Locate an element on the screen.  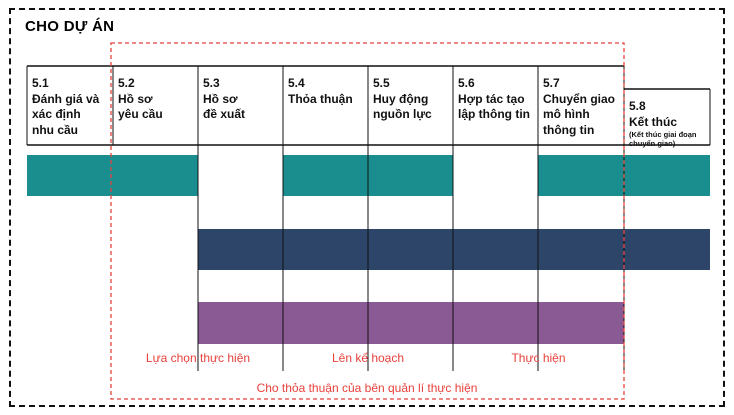
phase-label-planning: Lên kế hoạch is located at coordinates (368, 358).